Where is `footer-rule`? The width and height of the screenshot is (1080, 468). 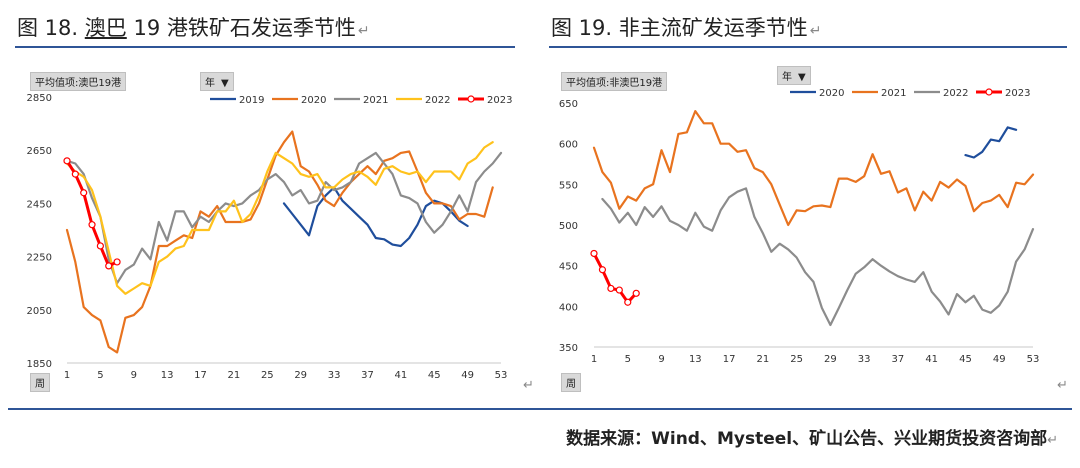 footer-rule is located at coordinates (540, 409).